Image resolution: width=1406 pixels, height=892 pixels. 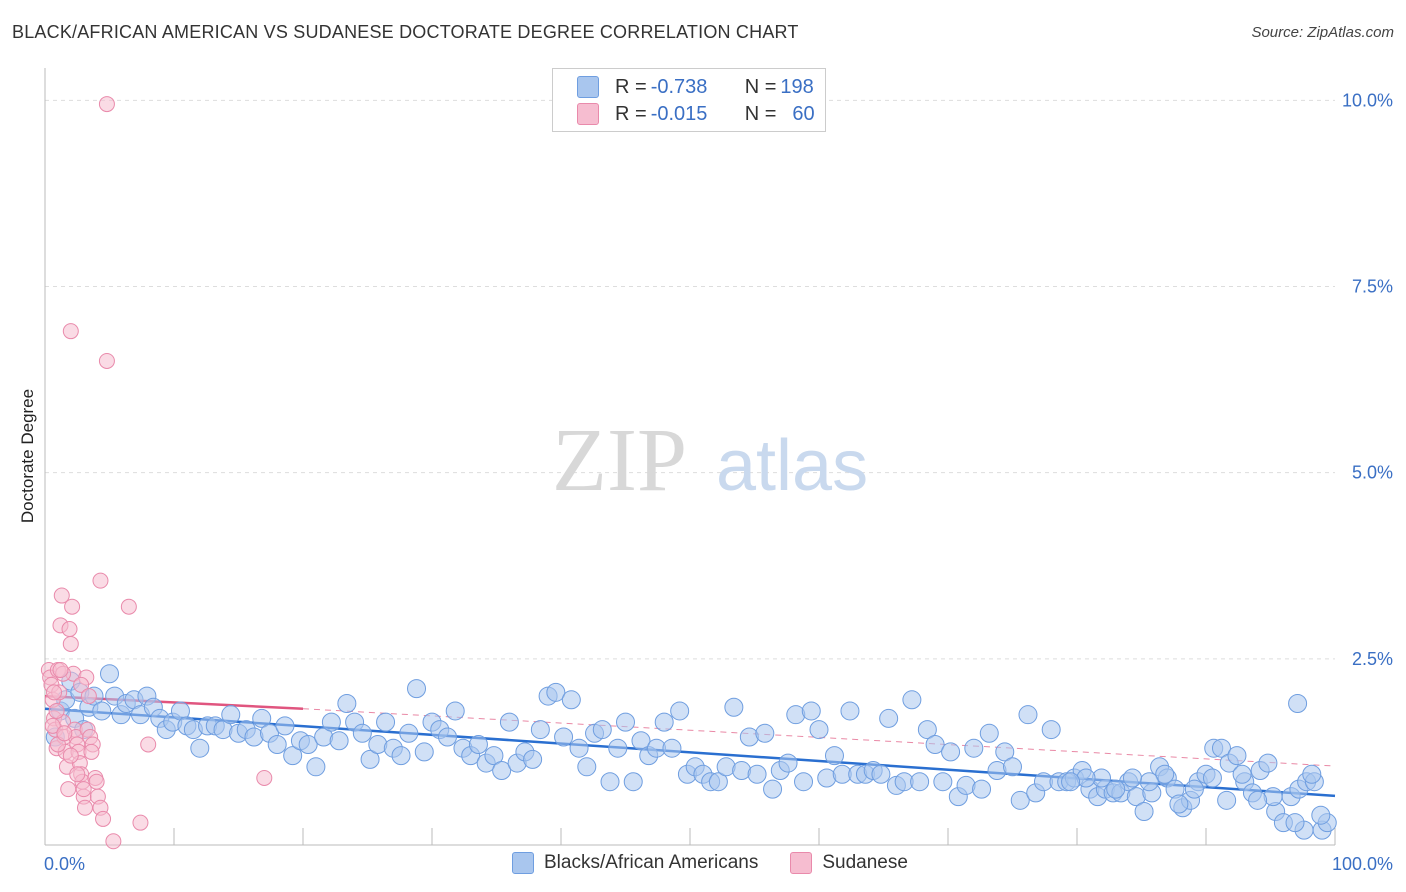 What do you see at coordinates (803, 113) in the screenshot?
I see `legend-n-value: 60` at bounding box center [803, 113].